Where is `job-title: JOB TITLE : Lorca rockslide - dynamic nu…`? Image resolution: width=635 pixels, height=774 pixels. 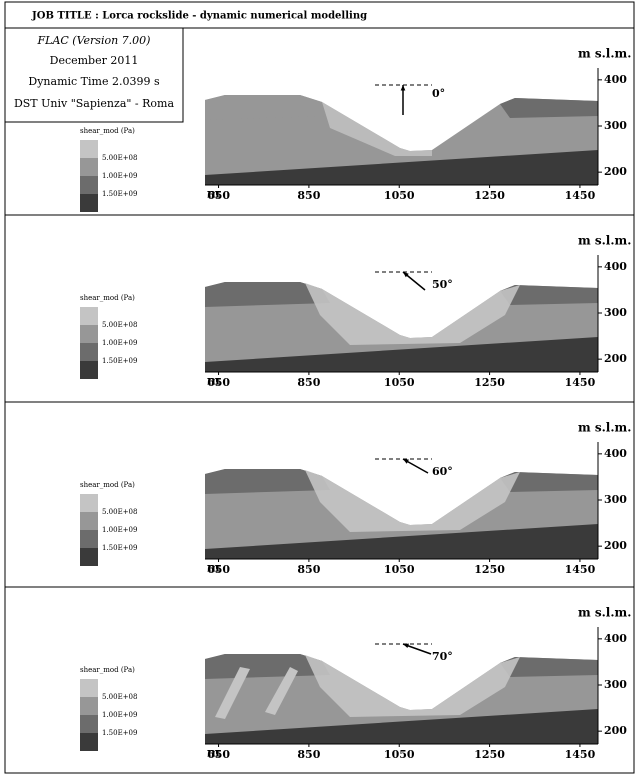
job-title: JOB TITLE : Lorca rockslide - dynamic nu… is located at coordinates (199, 16).